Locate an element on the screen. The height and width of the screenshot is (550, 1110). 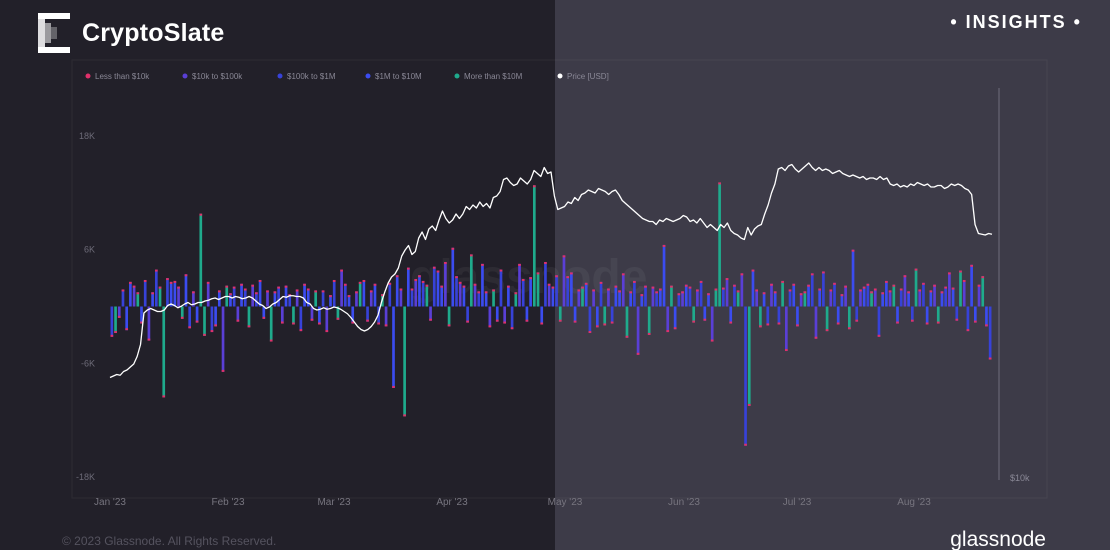
legend-marker is located at coordinates (88, 76).